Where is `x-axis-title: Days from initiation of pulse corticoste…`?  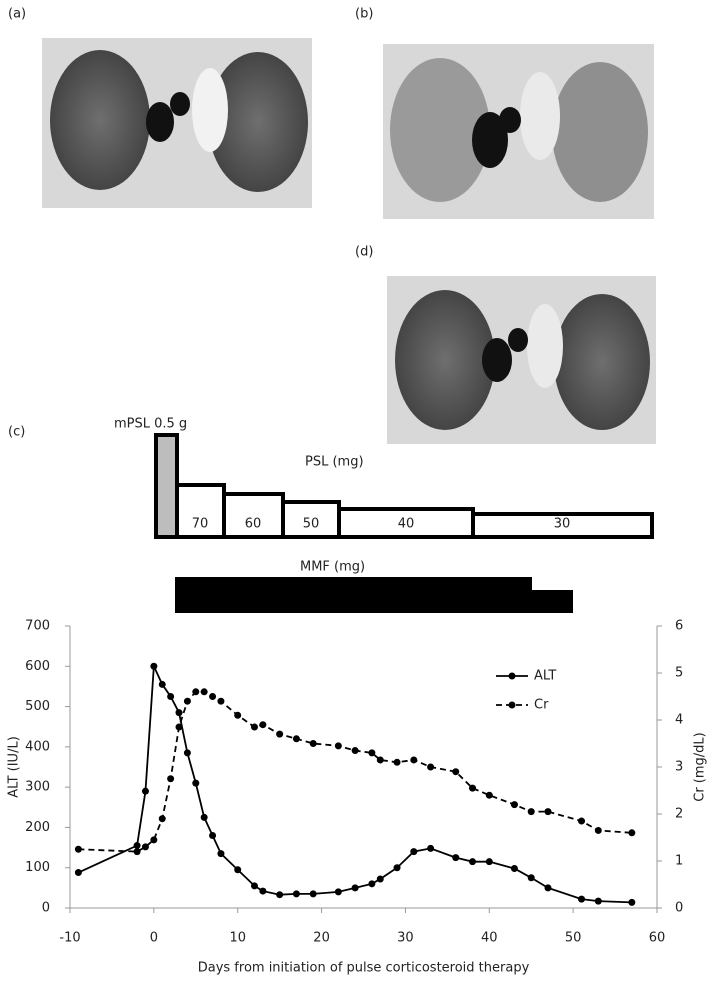 x-axis-title: Days from initiation of pulse corticoste… is located at coordinates (364, 968).